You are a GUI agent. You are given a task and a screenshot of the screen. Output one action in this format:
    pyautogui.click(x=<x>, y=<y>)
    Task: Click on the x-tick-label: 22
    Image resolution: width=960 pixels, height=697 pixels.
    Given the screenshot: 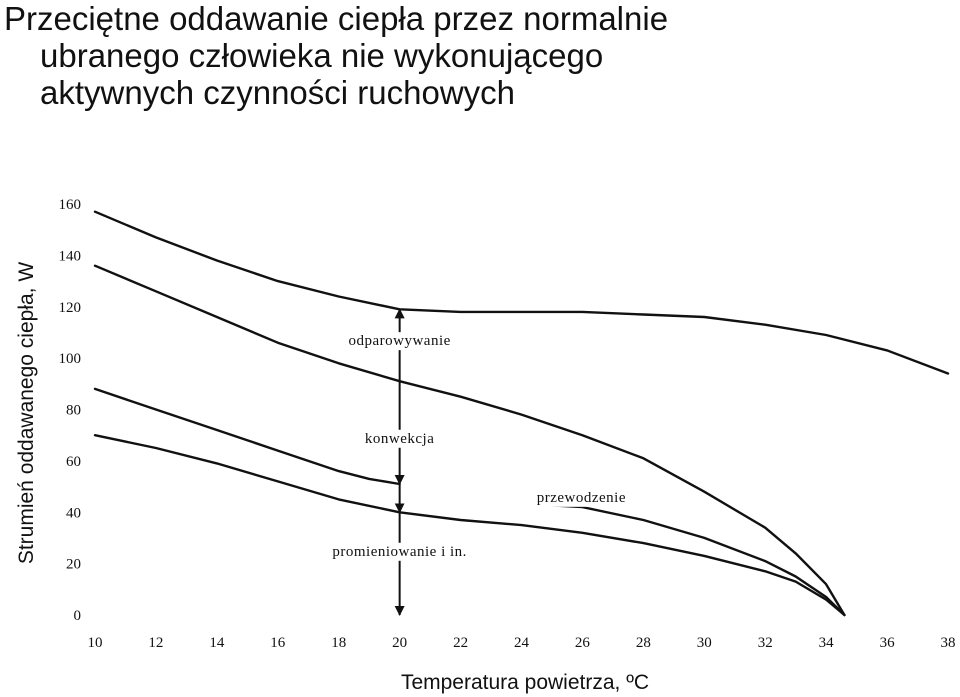 What is the action you would take?
    pyautogui.click(x=460, y=643)
    